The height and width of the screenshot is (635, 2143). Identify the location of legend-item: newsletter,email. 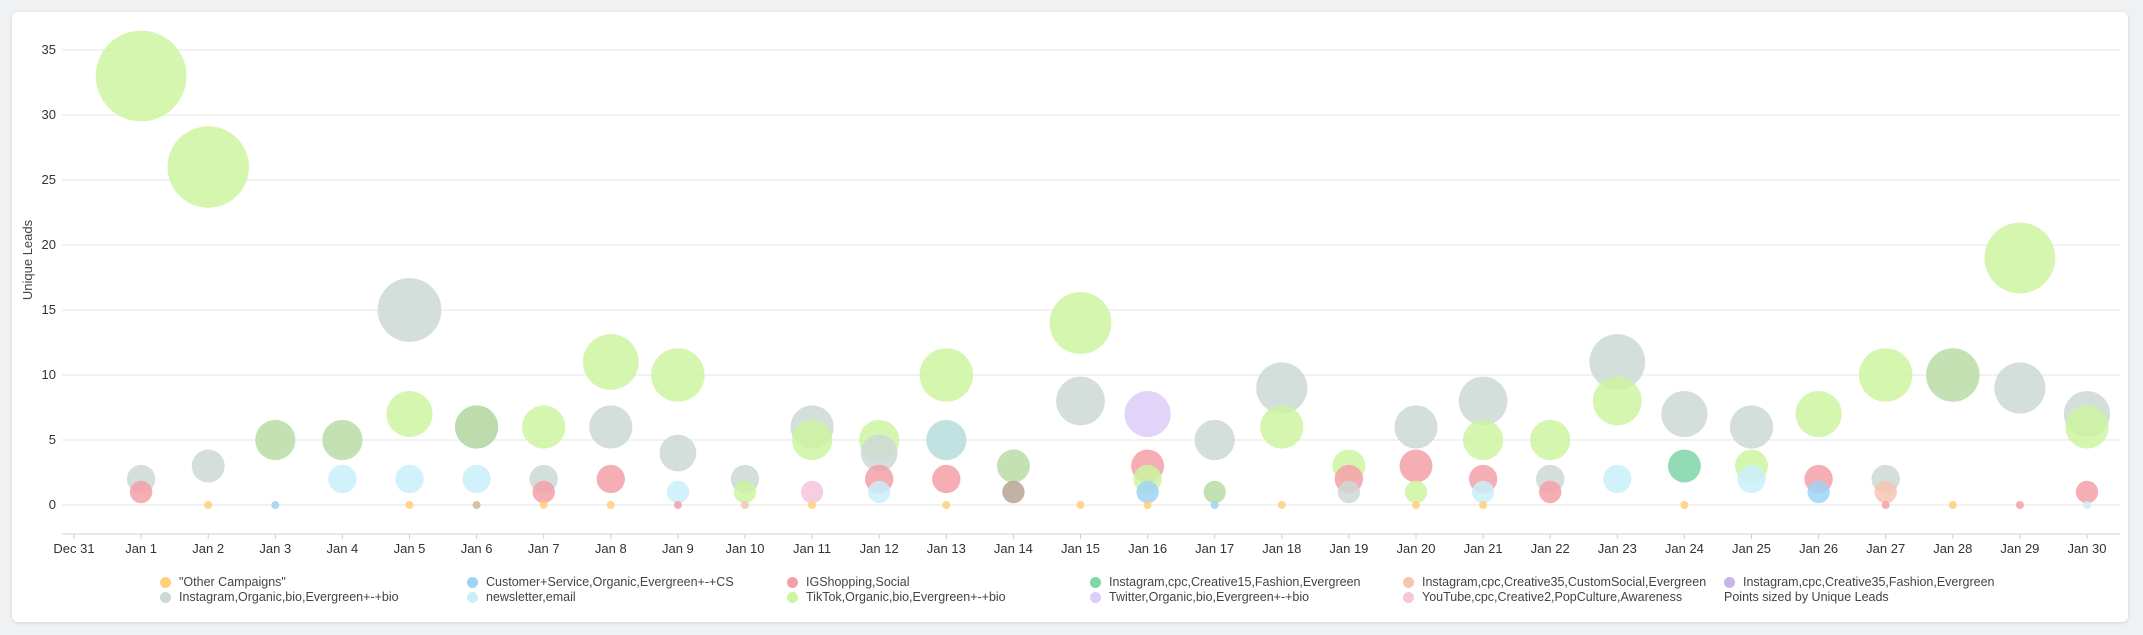
(521, 597).